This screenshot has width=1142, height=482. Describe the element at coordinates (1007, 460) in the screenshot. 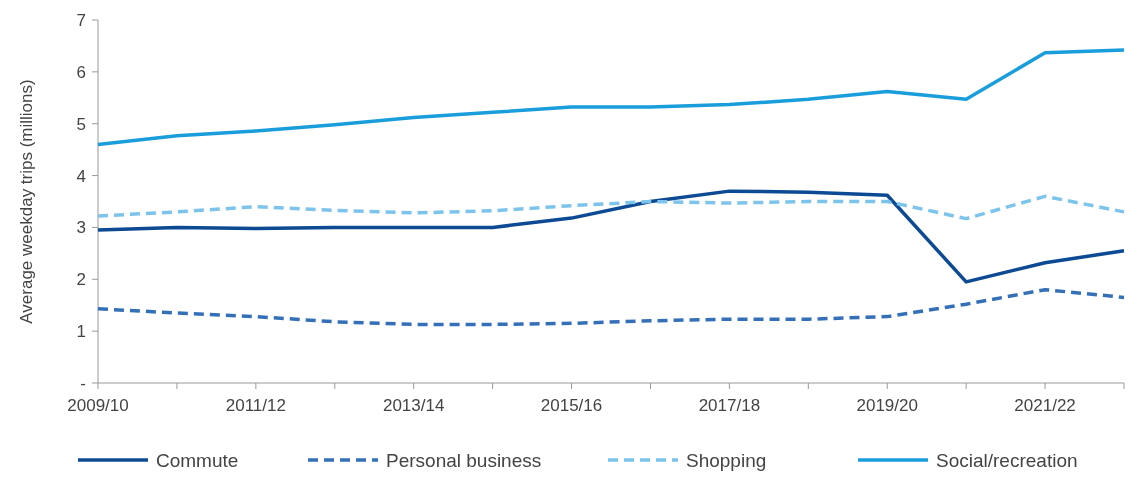

I see `legend-label: Social/recreation` at that location.